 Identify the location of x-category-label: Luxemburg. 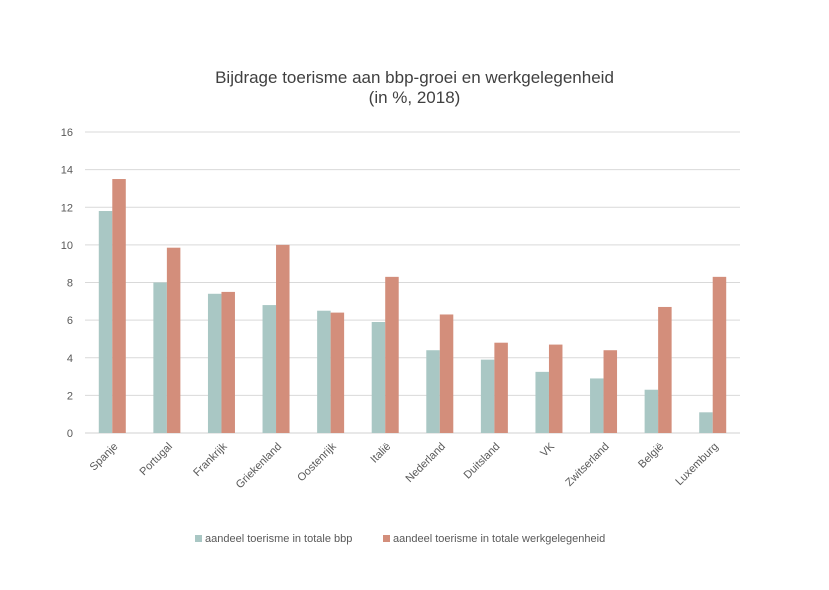
(696, 464).